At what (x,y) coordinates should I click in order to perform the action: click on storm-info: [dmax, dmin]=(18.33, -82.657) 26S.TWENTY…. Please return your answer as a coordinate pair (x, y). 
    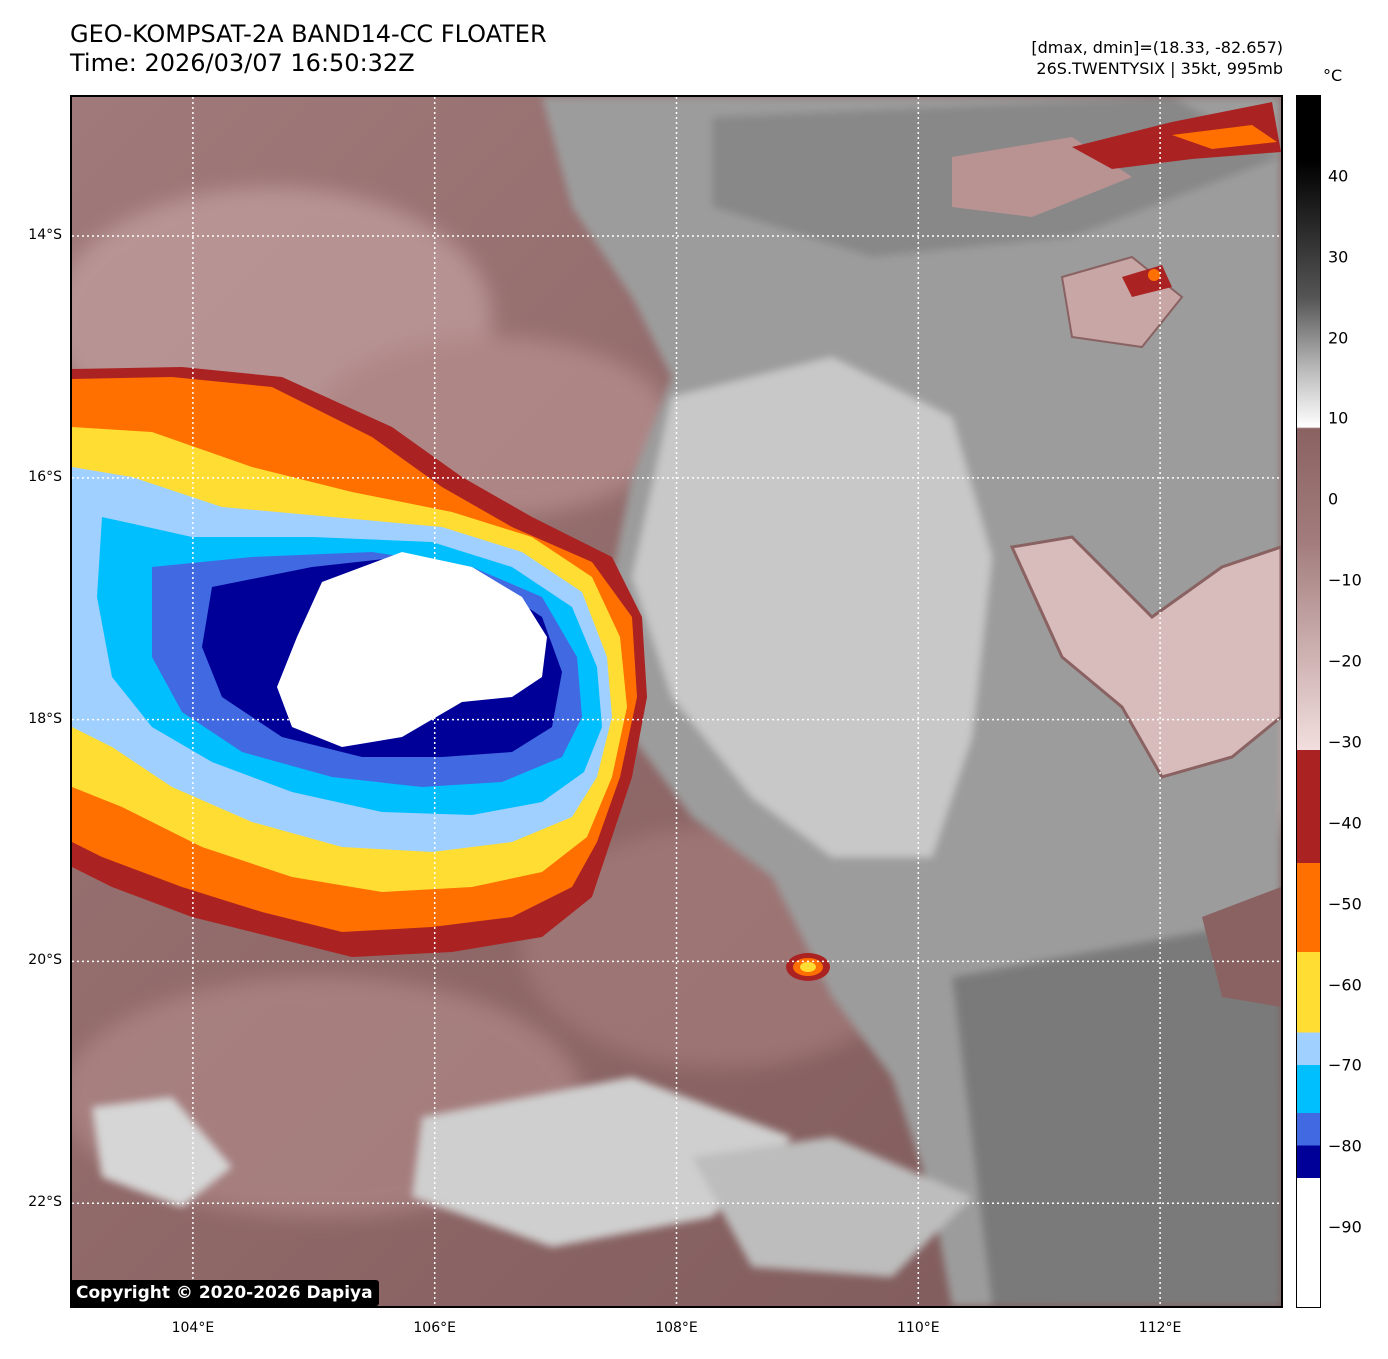
    Looking at the image, I should click on (1157, 58).